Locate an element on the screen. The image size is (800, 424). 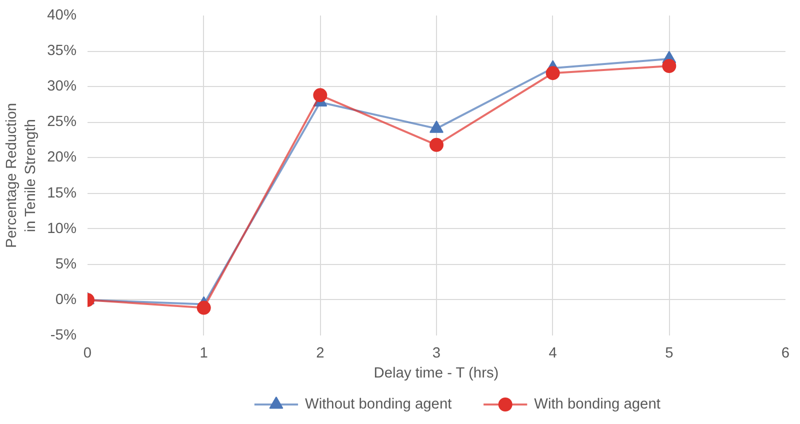
x-tick-label: 1 is located at coordinates (204, 354).